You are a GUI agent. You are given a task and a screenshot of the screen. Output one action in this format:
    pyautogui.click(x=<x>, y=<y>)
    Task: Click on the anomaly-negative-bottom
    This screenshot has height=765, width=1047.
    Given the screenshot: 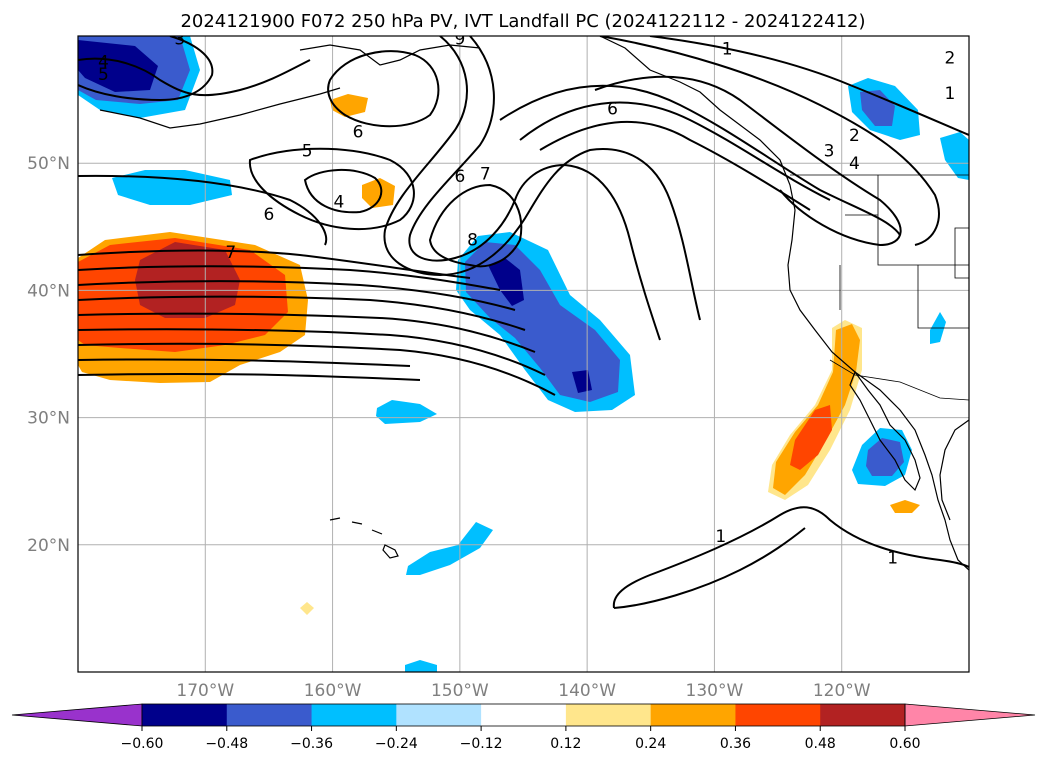 What is the action you would take?
    pyautogui.click(x=421, y=666)
    